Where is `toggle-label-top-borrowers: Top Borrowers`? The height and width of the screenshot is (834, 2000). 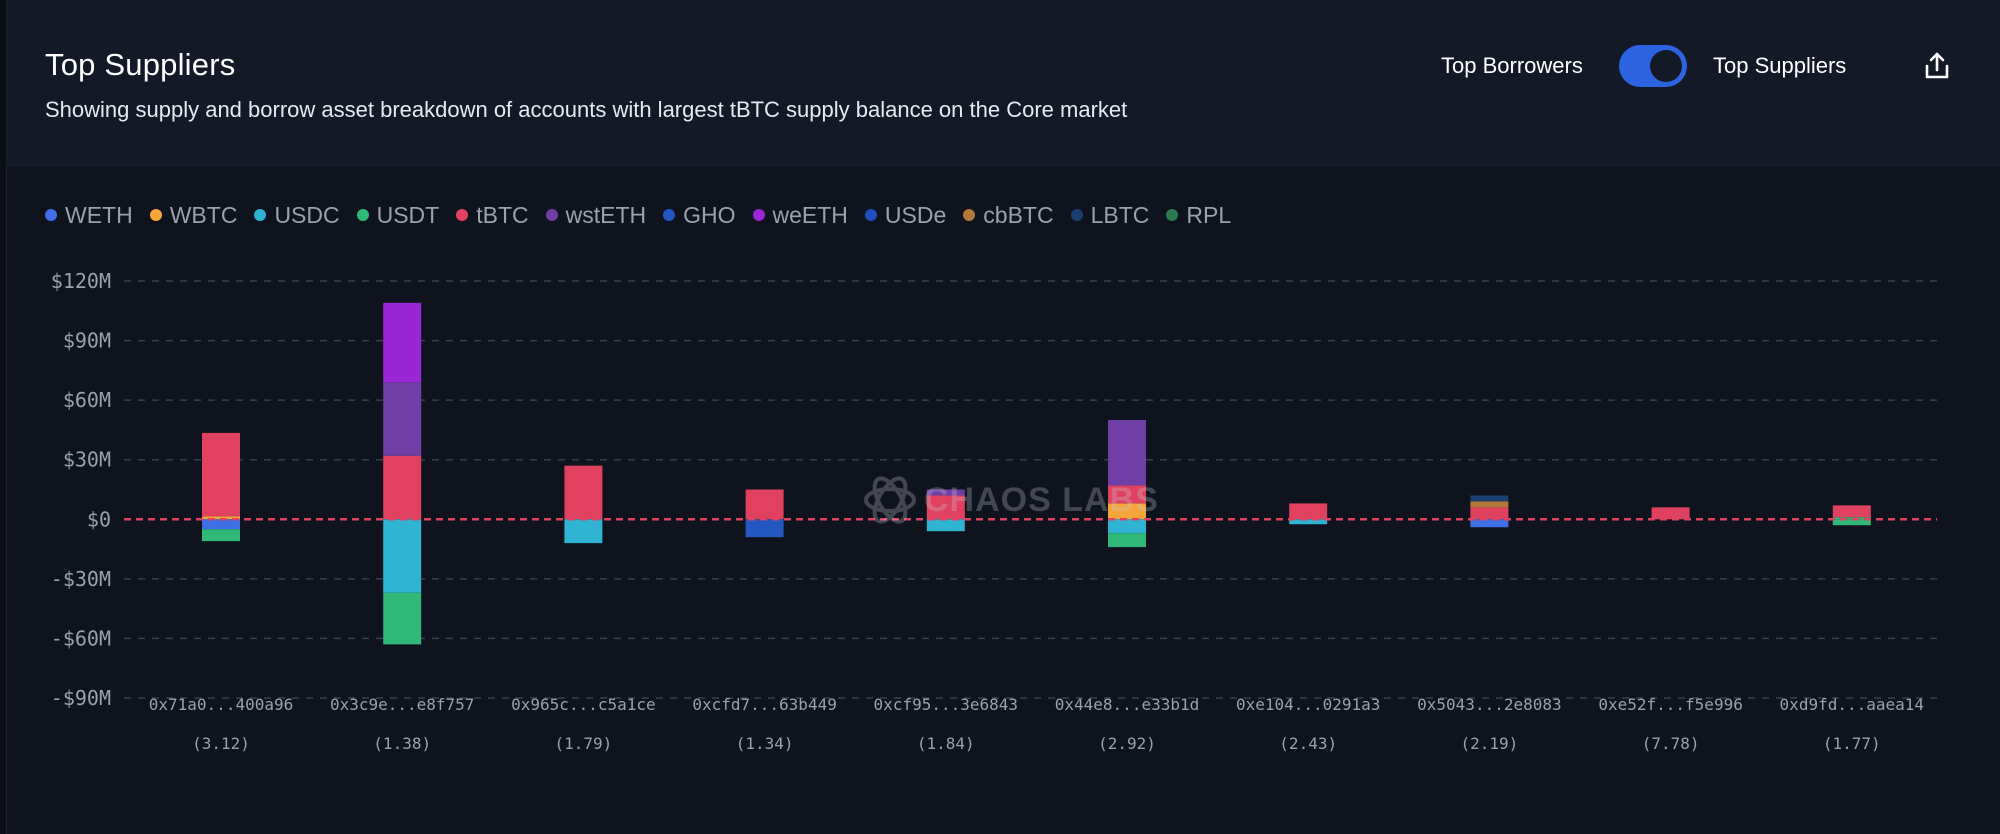
toggle-label-top-borrowers: Top Borrowers is located at coordinates (1512, 65).